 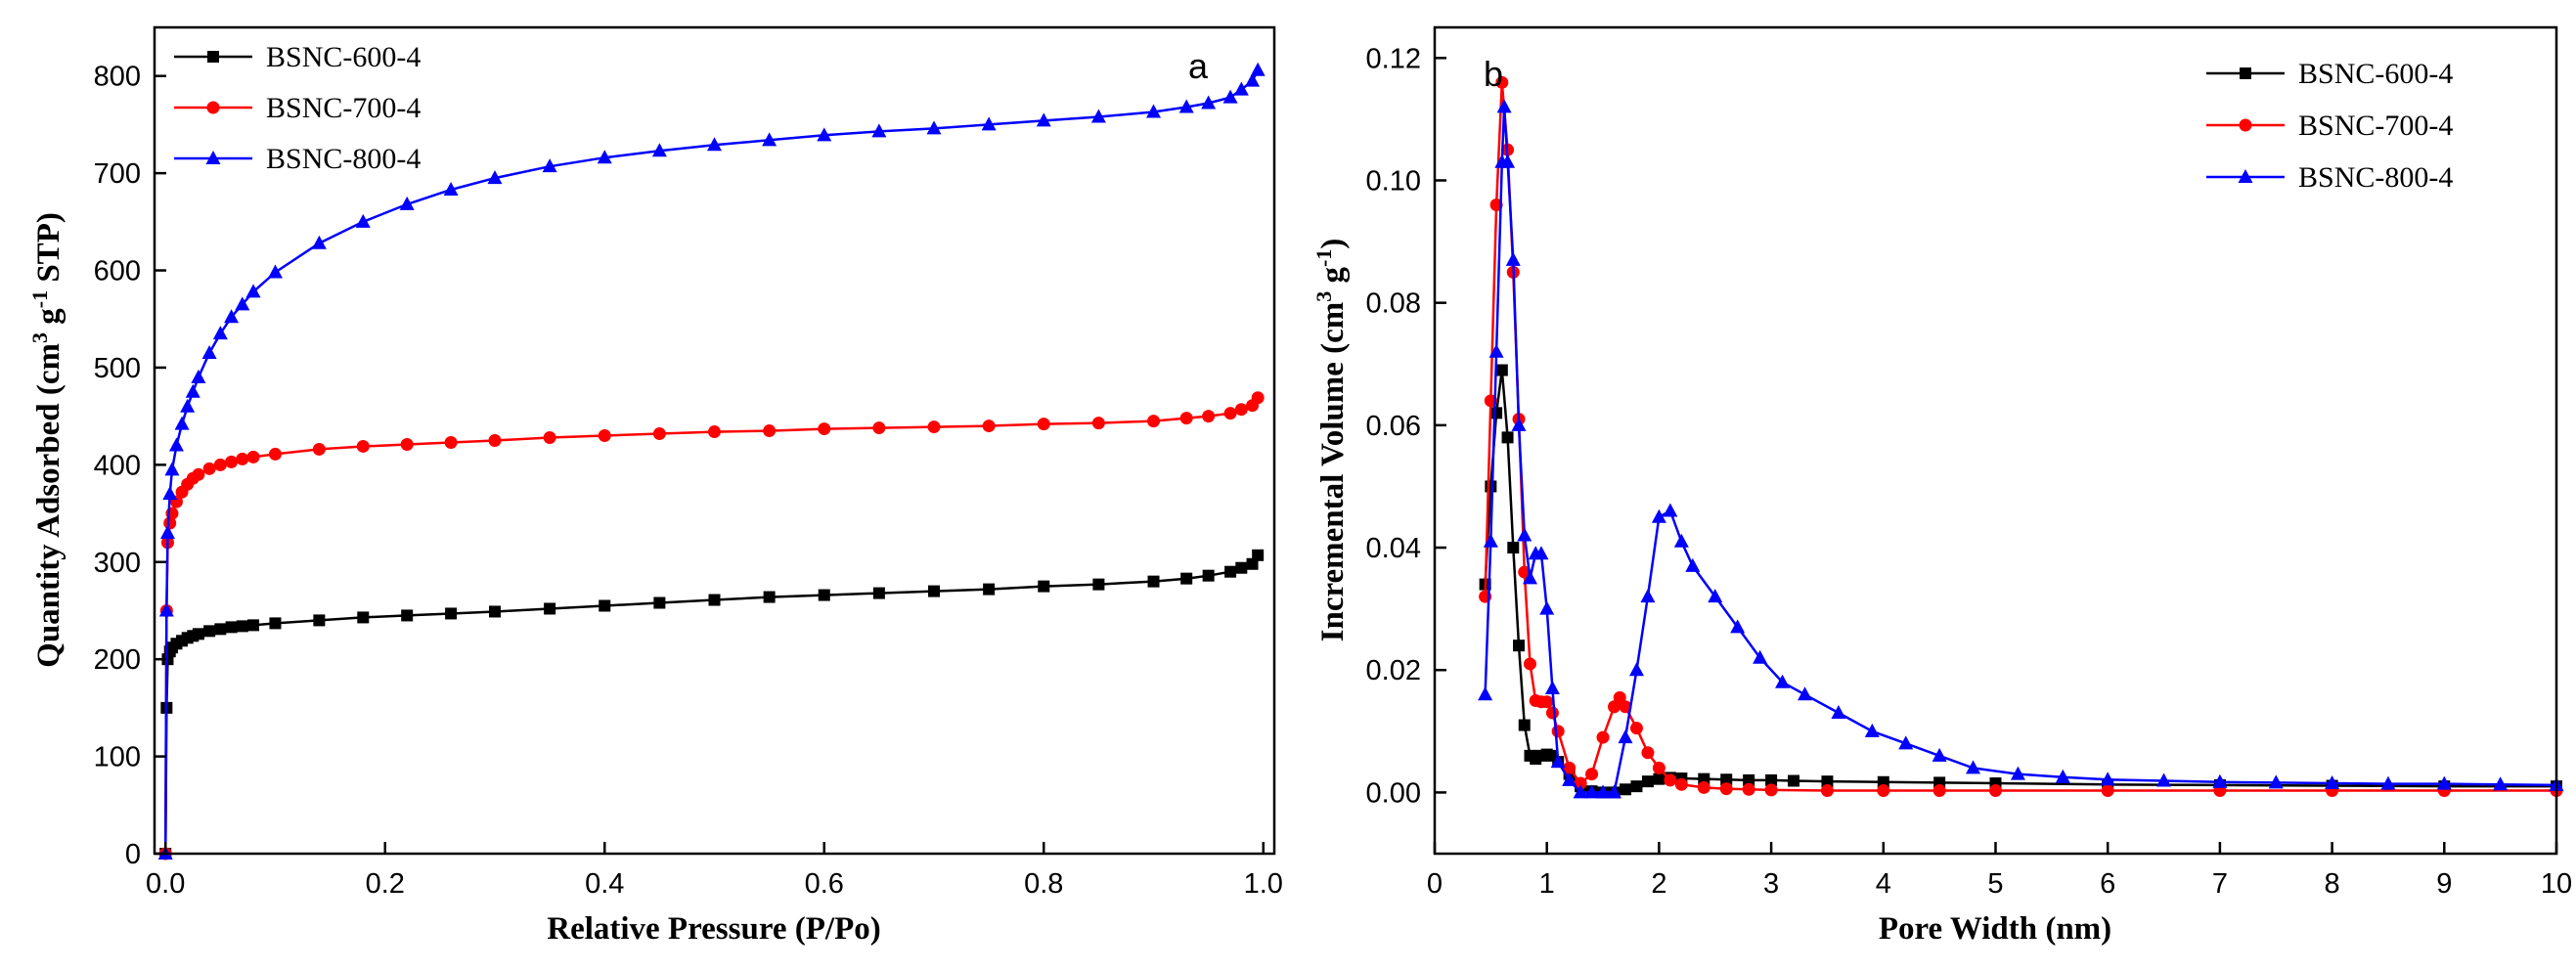 What do you see at coordinates (343, 108) in the screenshot?
I see `panel-a-legend-label: BSNC-700-4` at bounding box center [343, 108].